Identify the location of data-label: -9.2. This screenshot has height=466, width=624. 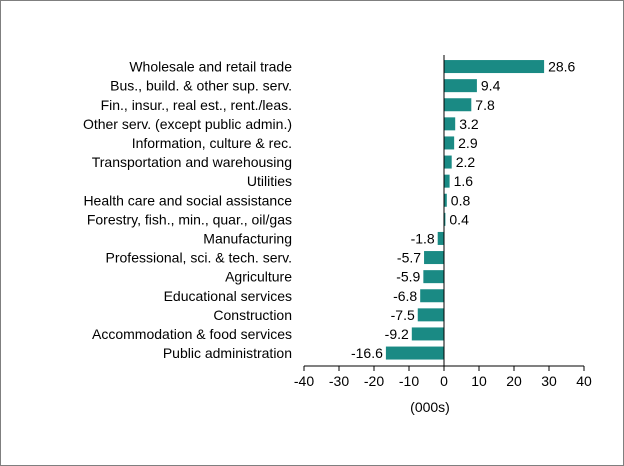
(397, 334).